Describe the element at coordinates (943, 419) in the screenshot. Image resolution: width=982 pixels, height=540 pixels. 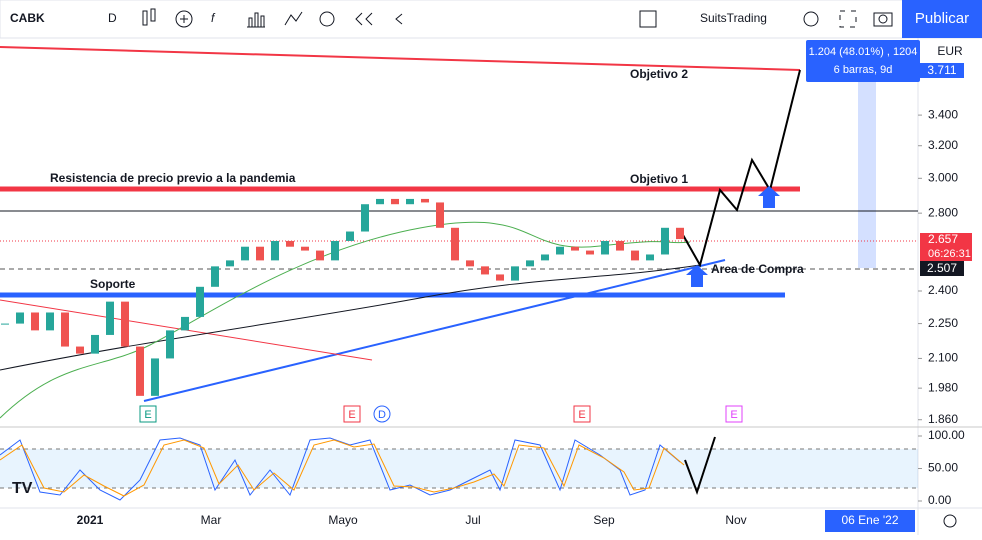
I see `price-tick-label: 1.860` at that location.